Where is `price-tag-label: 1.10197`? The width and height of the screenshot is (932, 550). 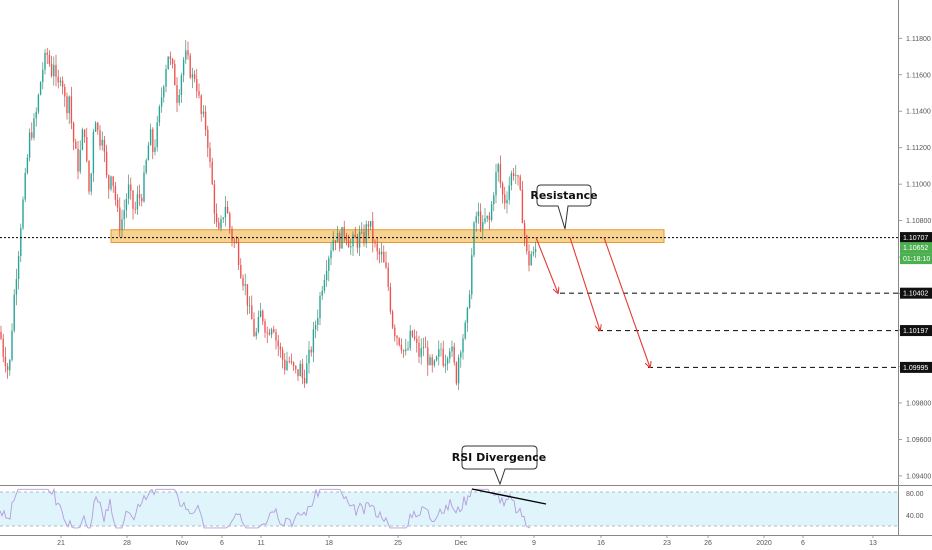 price-tag-label: 1.10197 is located at coordinates (915, 331).